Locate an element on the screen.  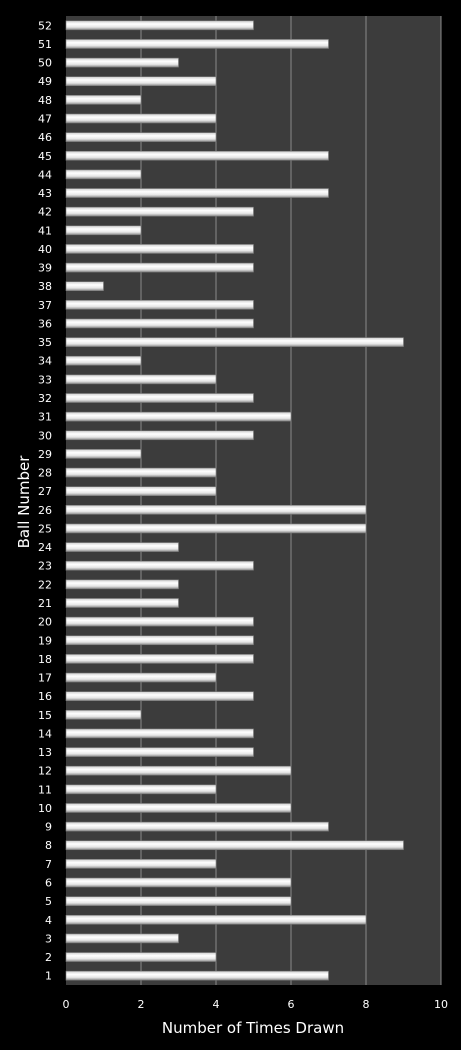
x-tick-label: 10 is located at coordinates (441, 1004).